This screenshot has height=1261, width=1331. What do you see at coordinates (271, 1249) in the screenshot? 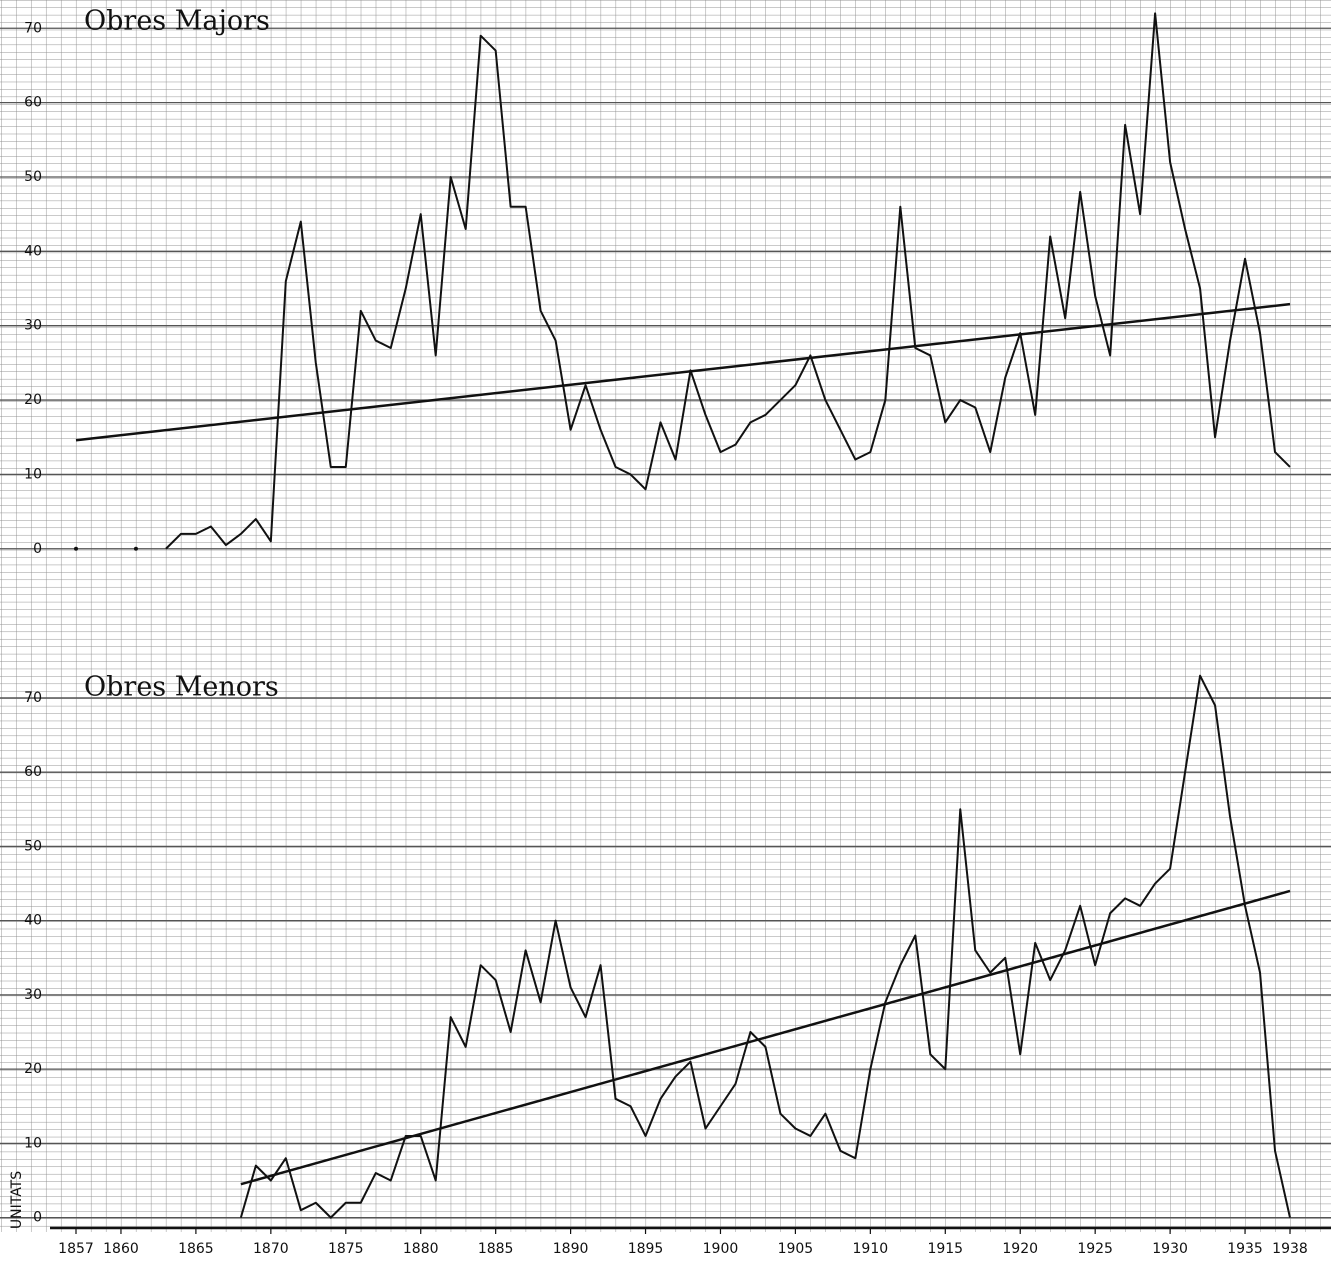
I see `x-tick-label: 1870` at bounding box center [271, 1249].